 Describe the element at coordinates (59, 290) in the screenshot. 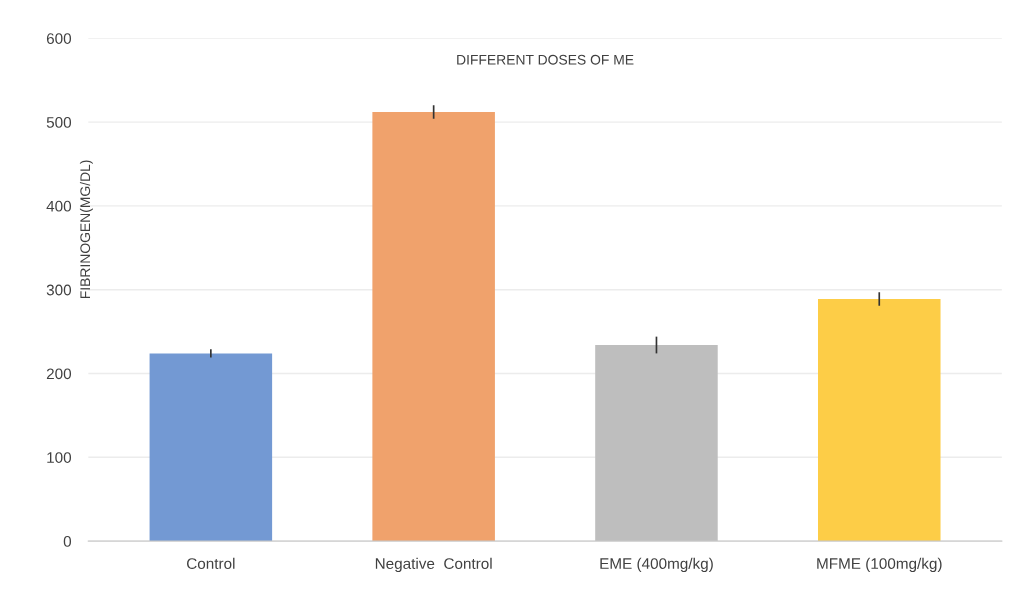

I see `y-tick-label: 300` at that location.